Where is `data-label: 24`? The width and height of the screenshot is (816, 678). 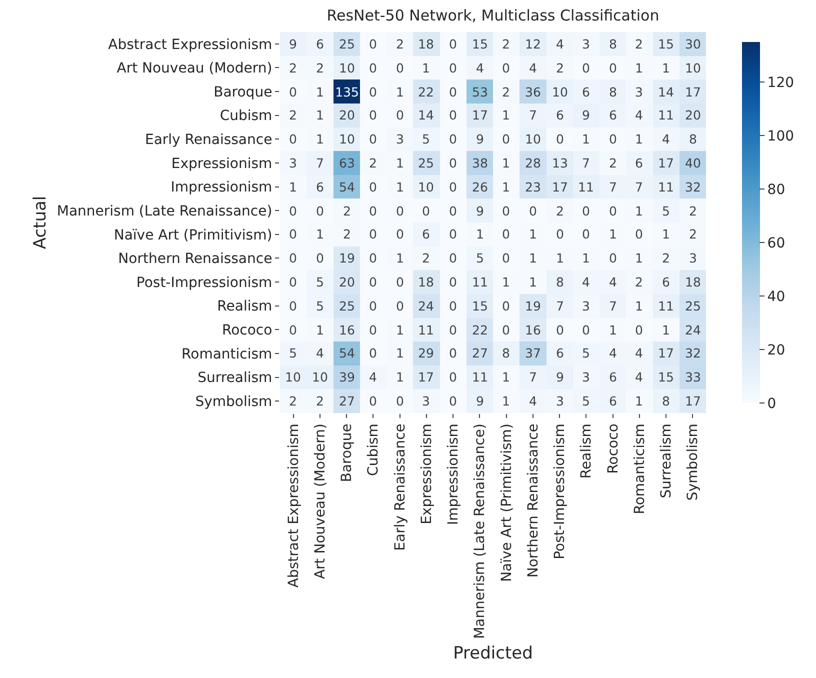 data-label: 24 is located at coordinates (426, 306).